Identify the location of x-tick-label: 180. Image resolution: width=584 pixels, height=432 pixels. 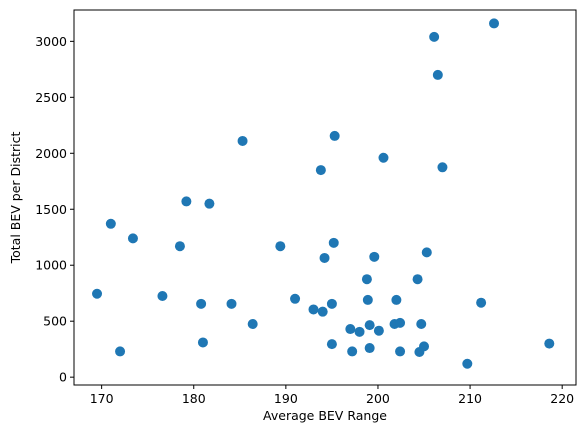
(194, 398).